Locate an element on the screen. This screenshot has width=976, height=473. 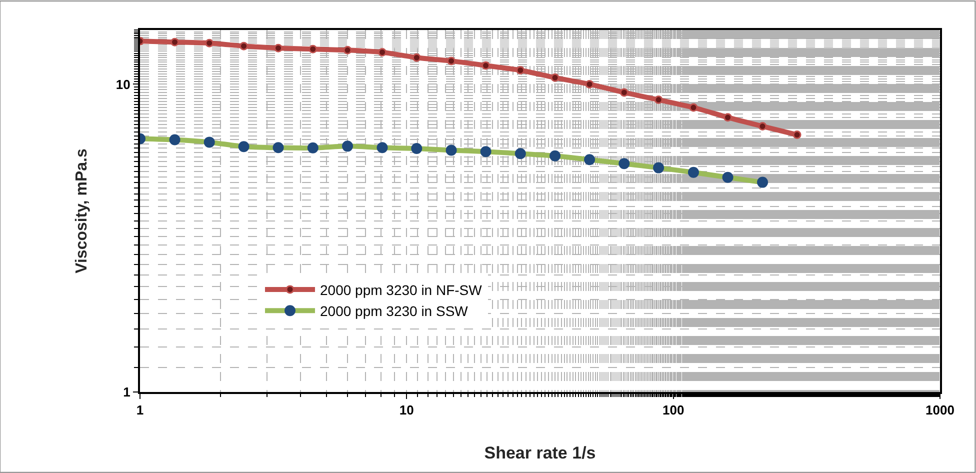
x-tick-label: 100 is located at coordinates (673, 410).